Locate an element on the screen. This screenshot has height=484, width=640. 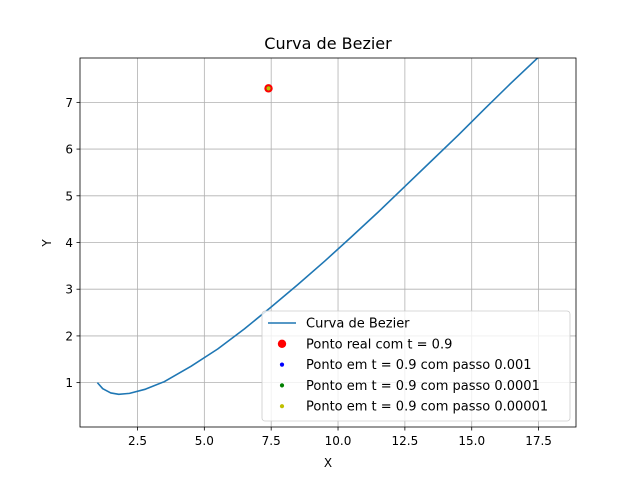
point-marker is located at coordinates (268, 88).